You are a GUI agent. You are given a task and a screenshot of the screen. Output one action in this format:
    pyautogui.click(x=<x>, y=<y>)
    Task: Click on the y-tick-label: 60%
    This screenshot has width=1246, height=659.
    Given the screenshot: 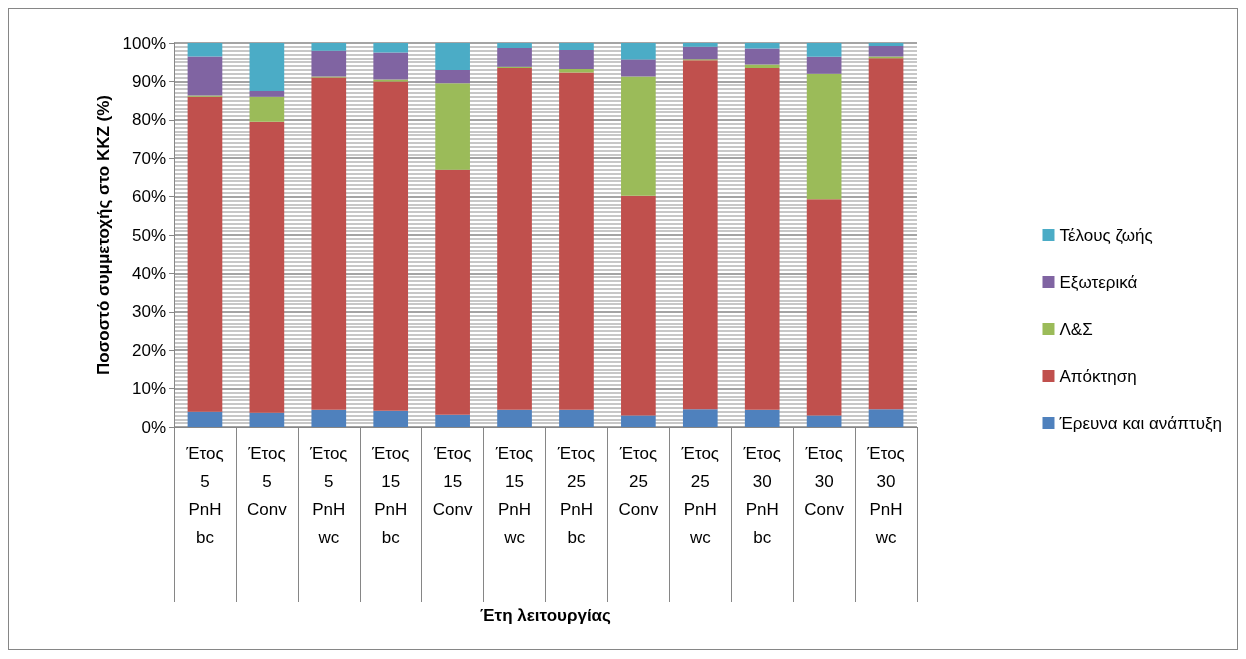 What is the action you would take?
    pyautogui.click(x=148, y=197)
    